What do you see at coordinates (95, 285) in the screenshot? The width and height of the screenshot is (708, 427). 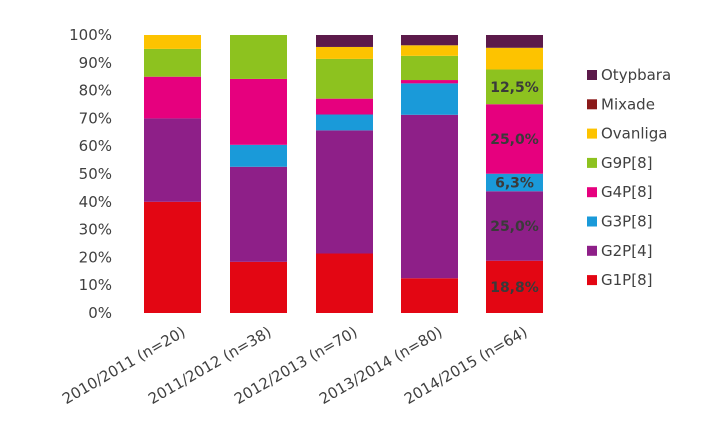 I see `y-tick-label: 10%` at bounding box center [95, 285].